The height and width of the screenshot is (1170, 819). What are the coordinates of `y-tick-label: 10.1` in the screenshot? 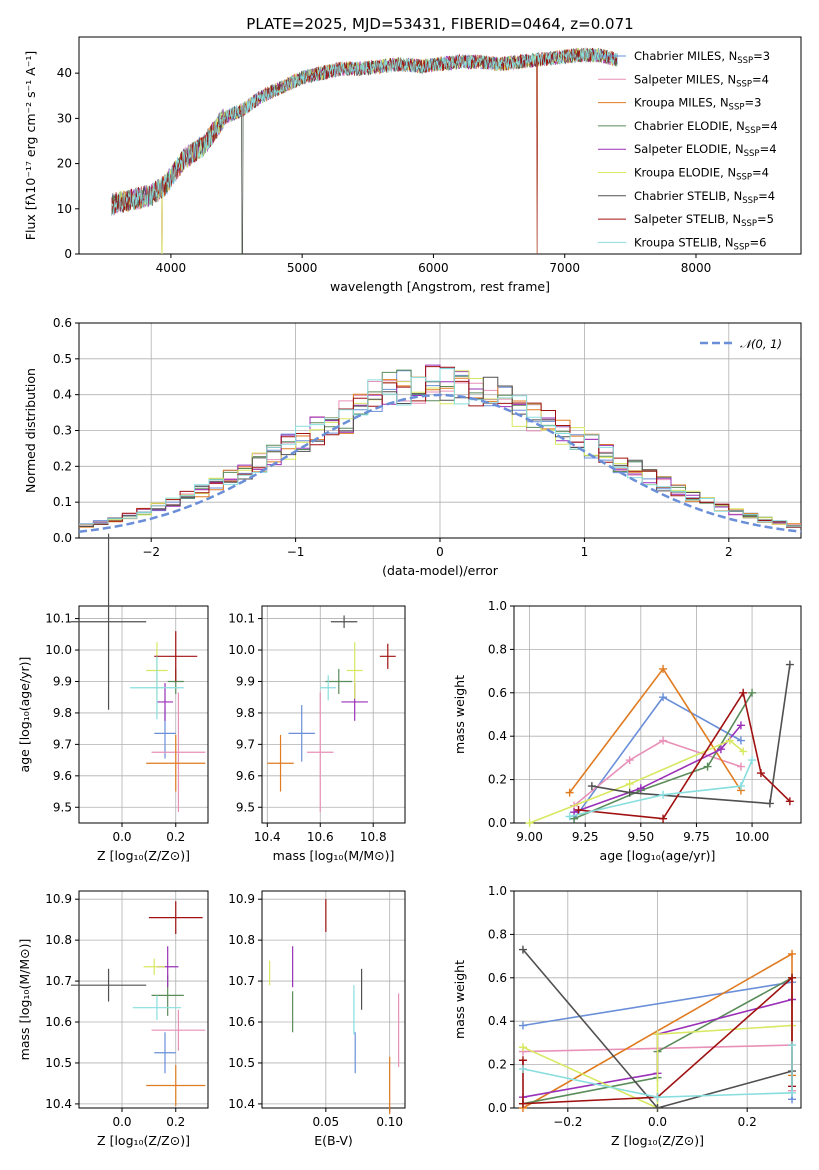 It's located at (241, 619).